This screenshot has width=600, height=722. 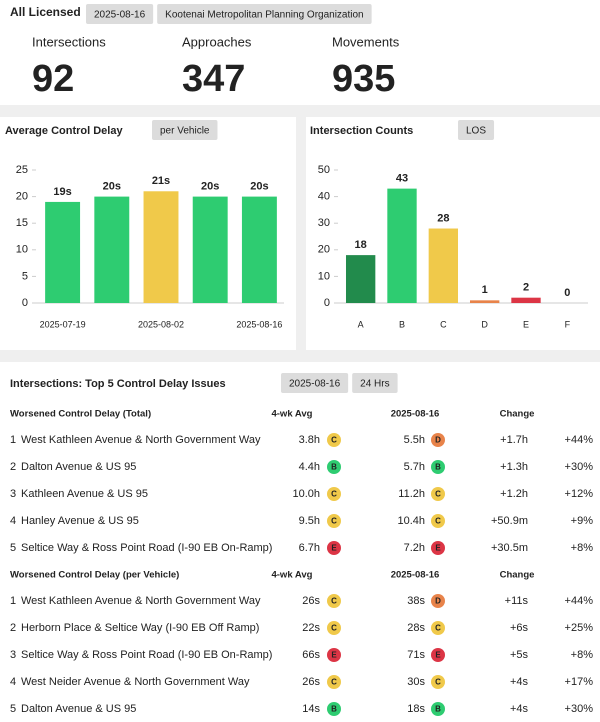 I want to click on delay-value: 9.5h, so click(x=309, y=521).